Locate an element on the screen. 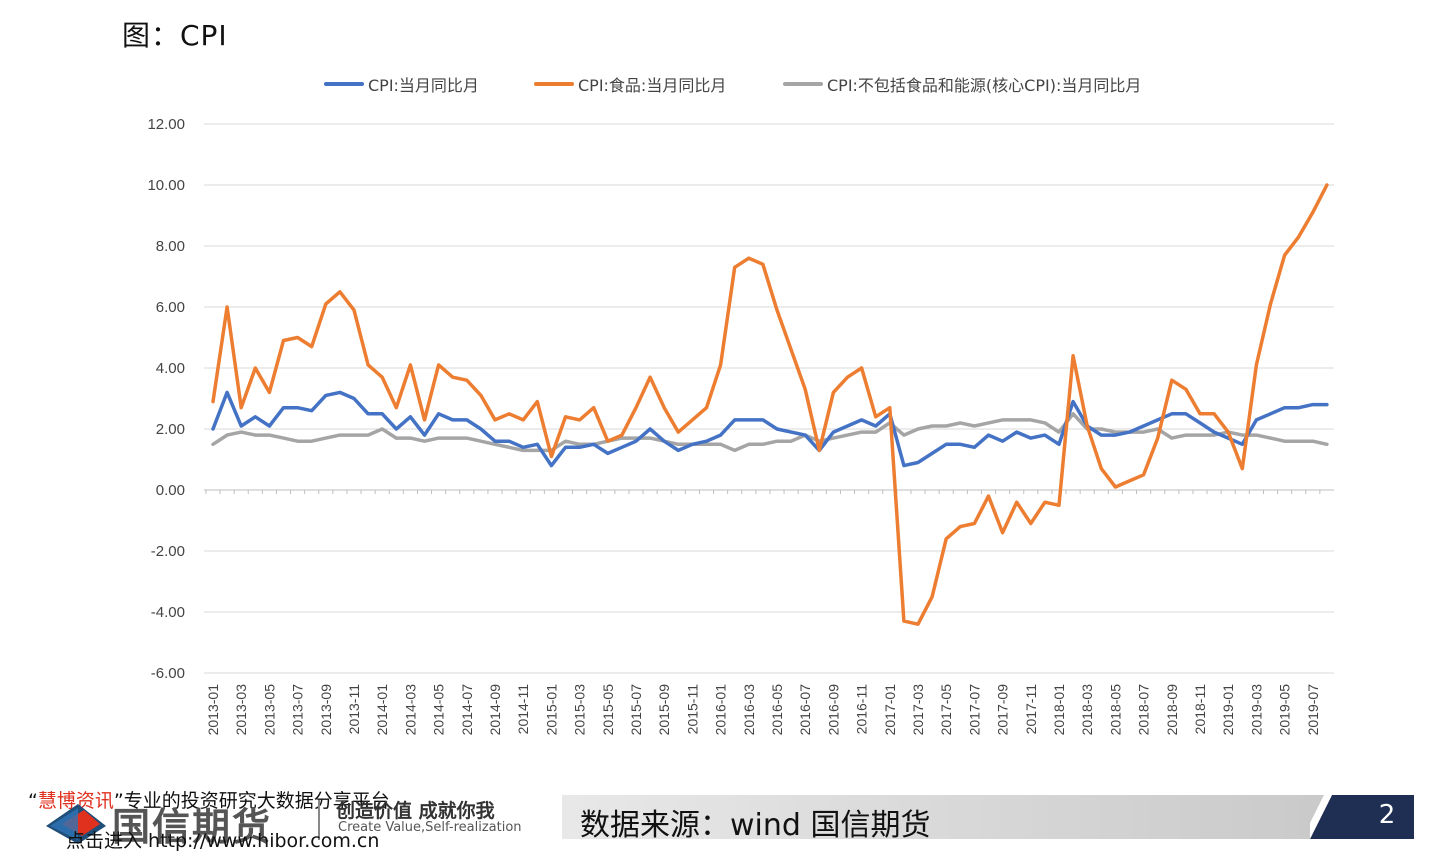 This screenshot has width=1440, height=857. x-tick-label: 2015-01 is located at coordinates (551, 710).